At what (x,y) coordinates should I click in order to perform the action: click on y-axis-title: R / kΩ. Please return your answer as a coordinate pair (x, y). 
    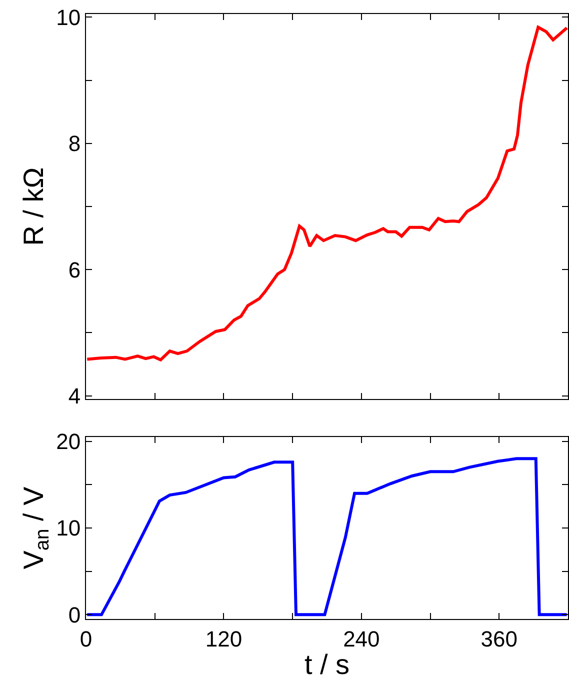
    Looking at the image, I should click on (33, 206).